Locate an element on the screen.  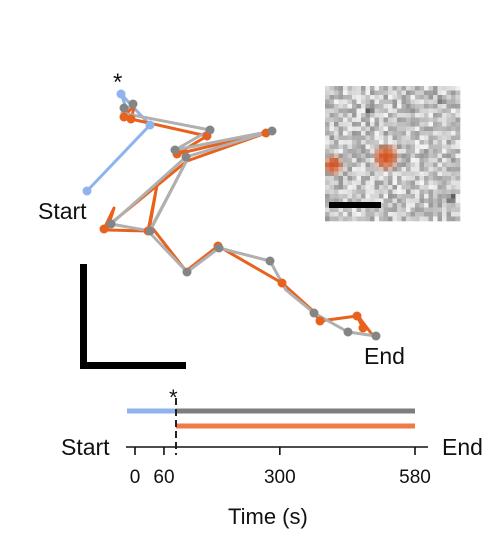
time-tick-label: 0 is located at coordinates (135, 477).